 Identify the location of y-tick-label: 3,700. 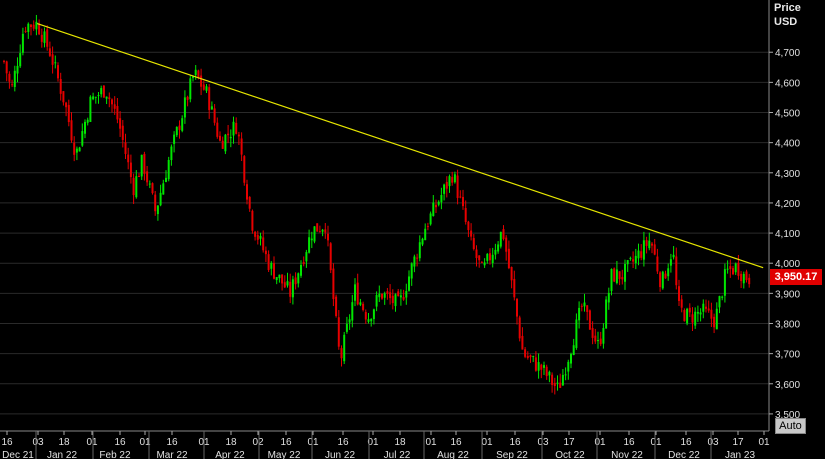
(787, 355).